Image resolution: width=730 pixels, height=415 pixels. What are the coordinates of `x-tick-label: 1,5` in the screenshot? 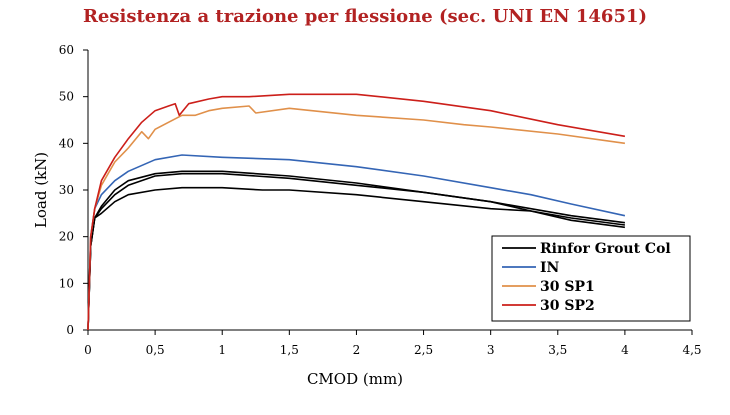 It's located at (289, 350).